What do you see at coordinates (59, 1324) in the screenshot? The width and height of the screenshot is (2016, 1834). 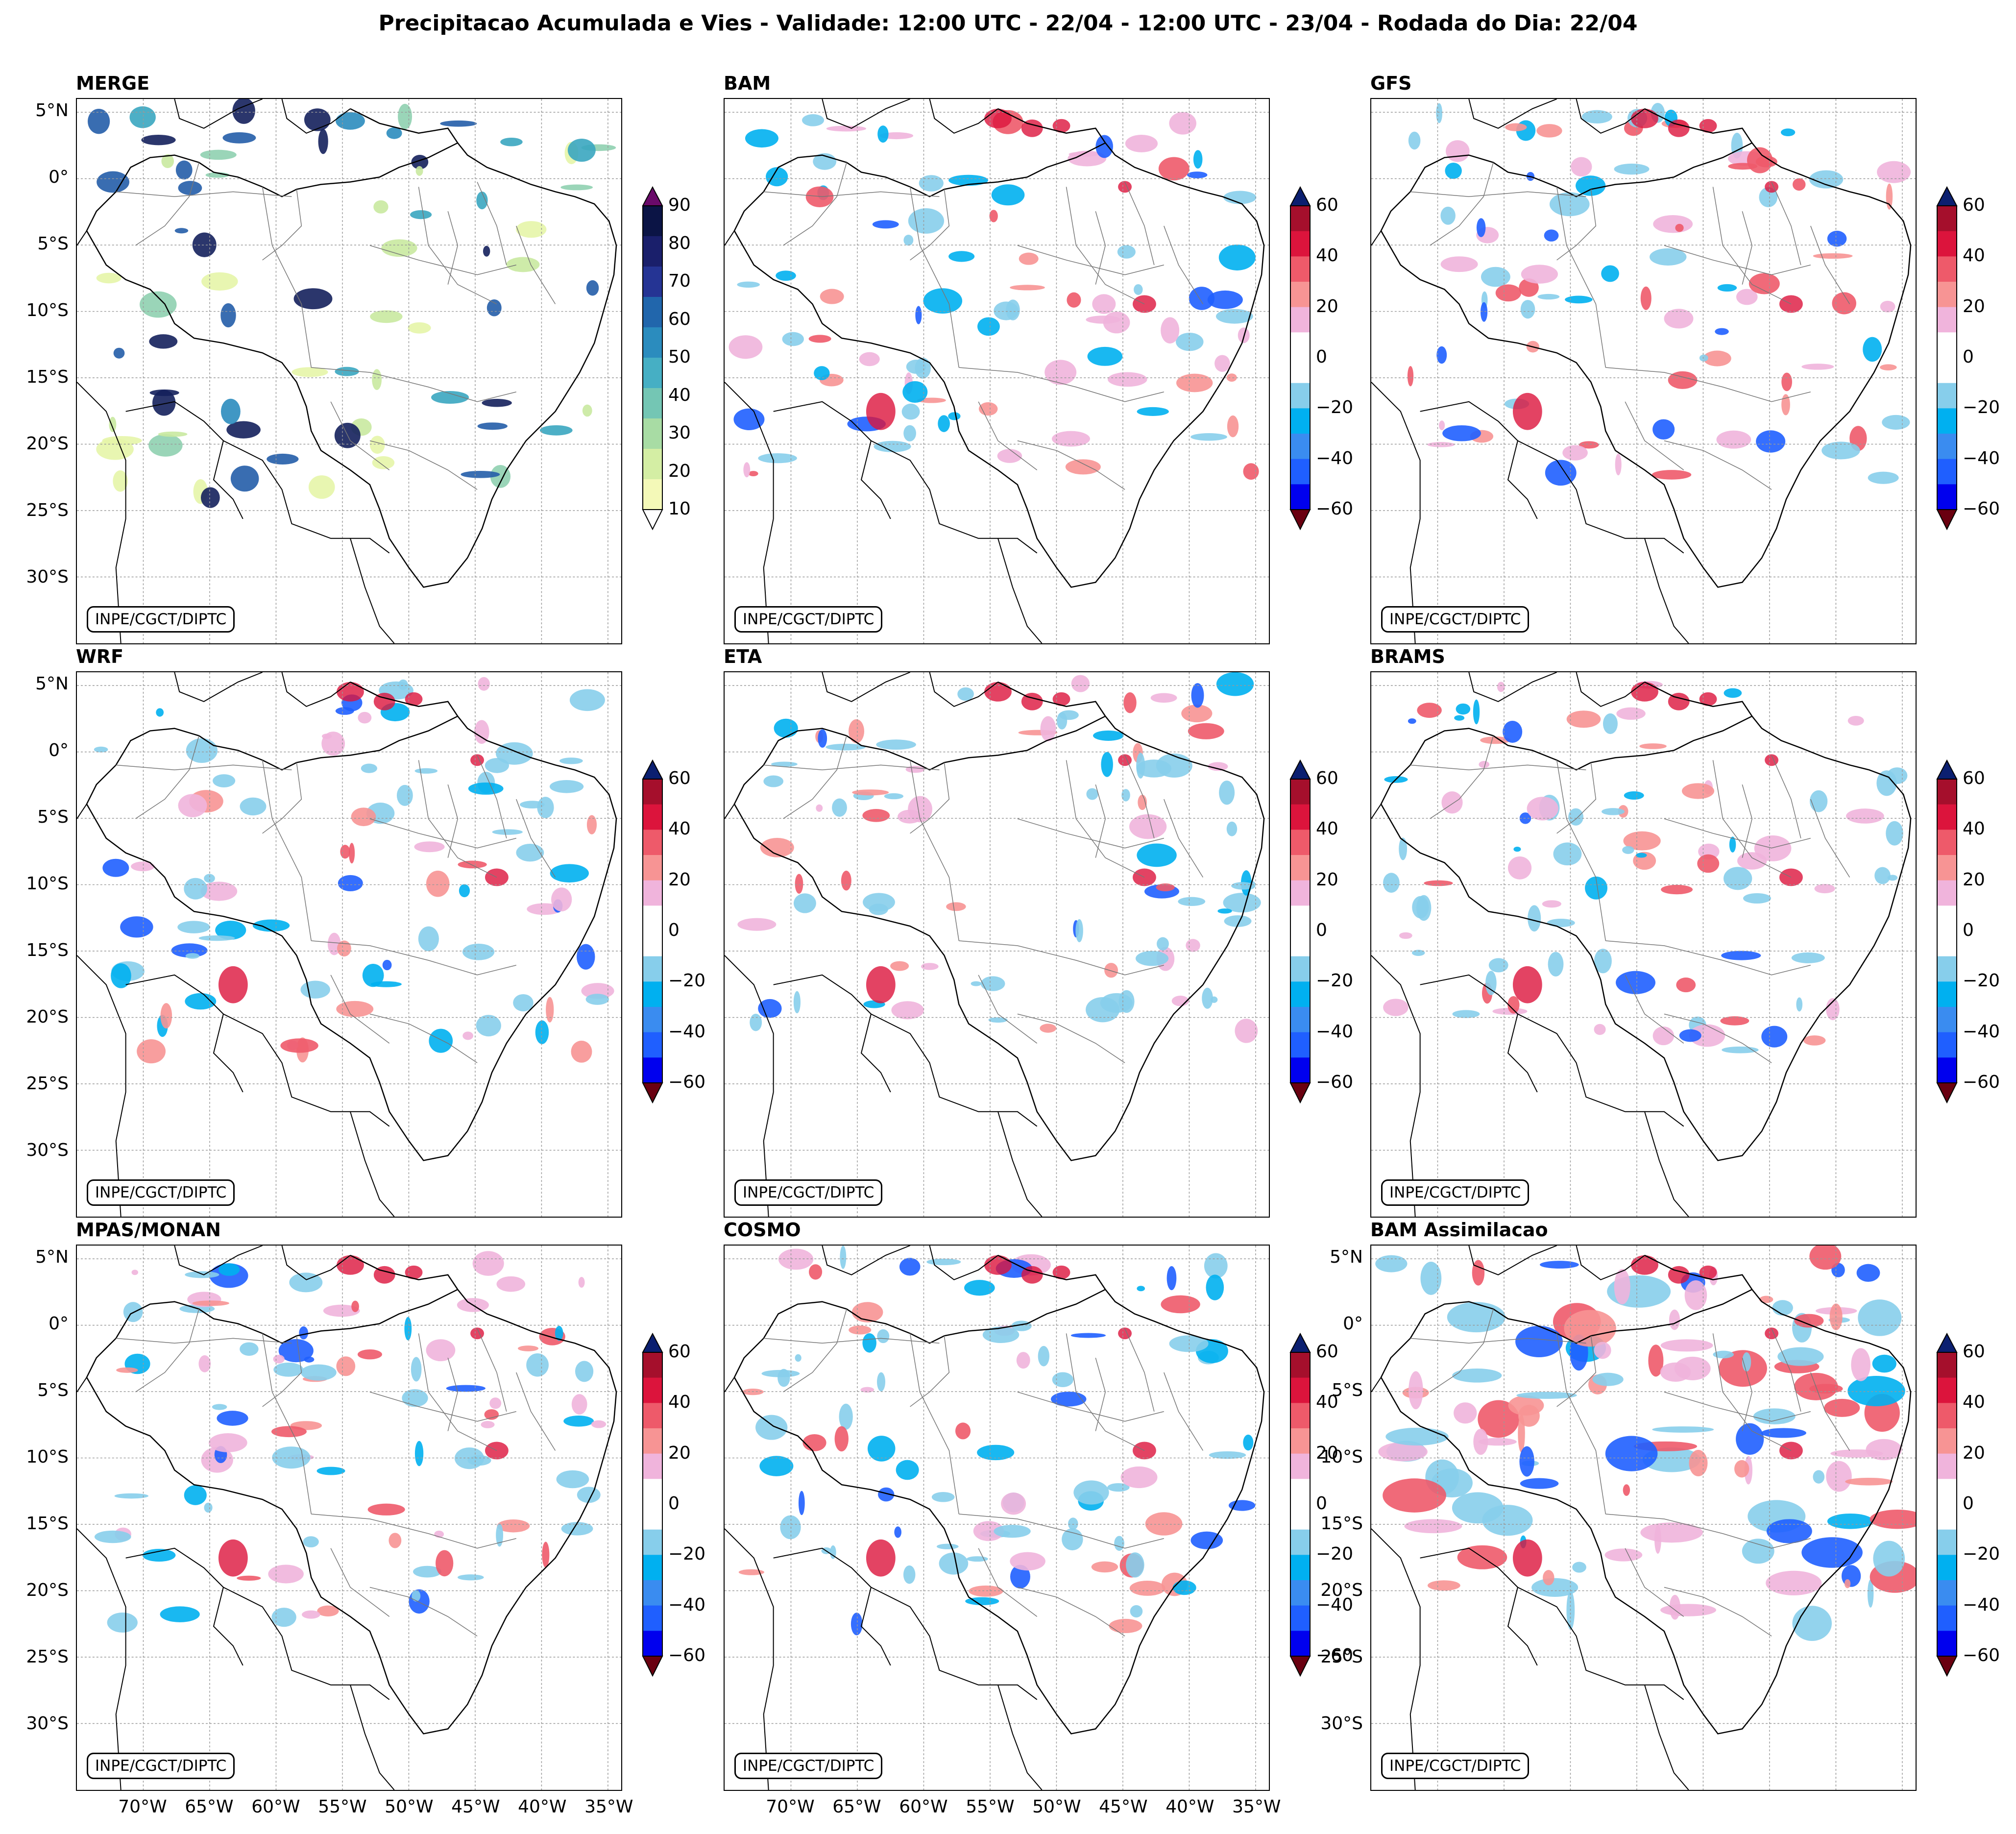 I see `latitude-label: 0°` at bounding box center [59, 1324].